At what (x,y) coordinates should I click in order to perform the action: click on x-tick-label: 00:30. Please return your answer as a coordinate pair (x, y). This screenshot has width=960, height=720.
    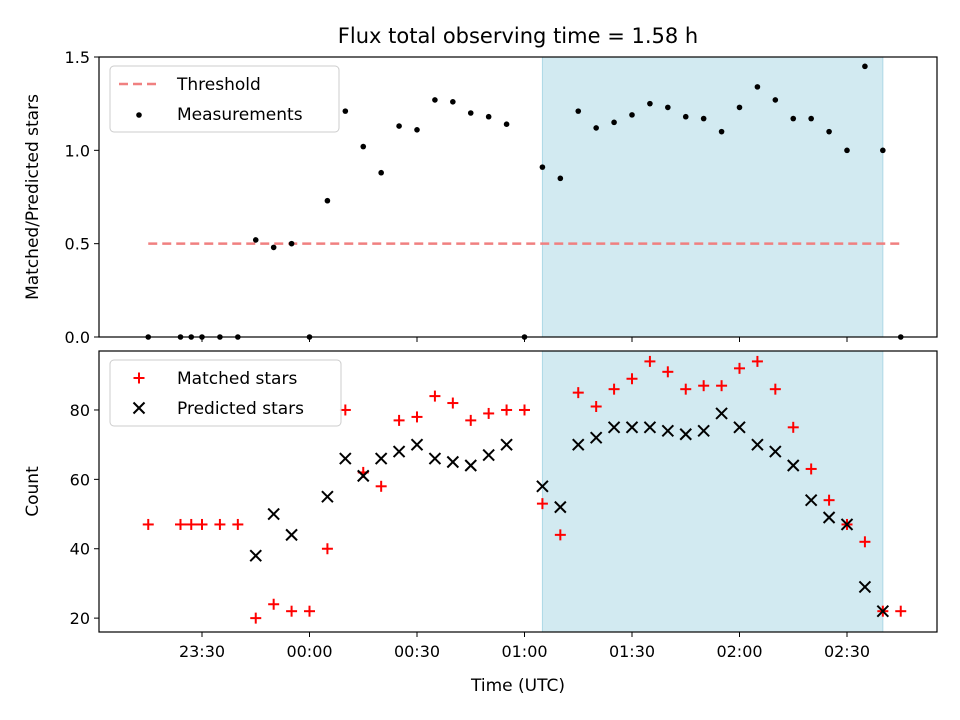
    Looking at the image, I should click on (417, 651).